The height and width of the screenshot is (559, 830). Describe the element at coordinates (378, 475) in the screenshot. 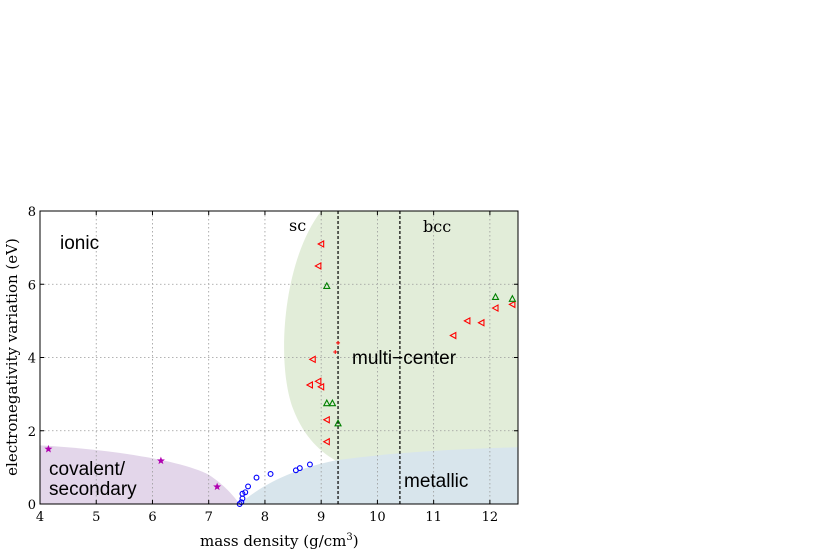

I see `metallic-region` at that location.